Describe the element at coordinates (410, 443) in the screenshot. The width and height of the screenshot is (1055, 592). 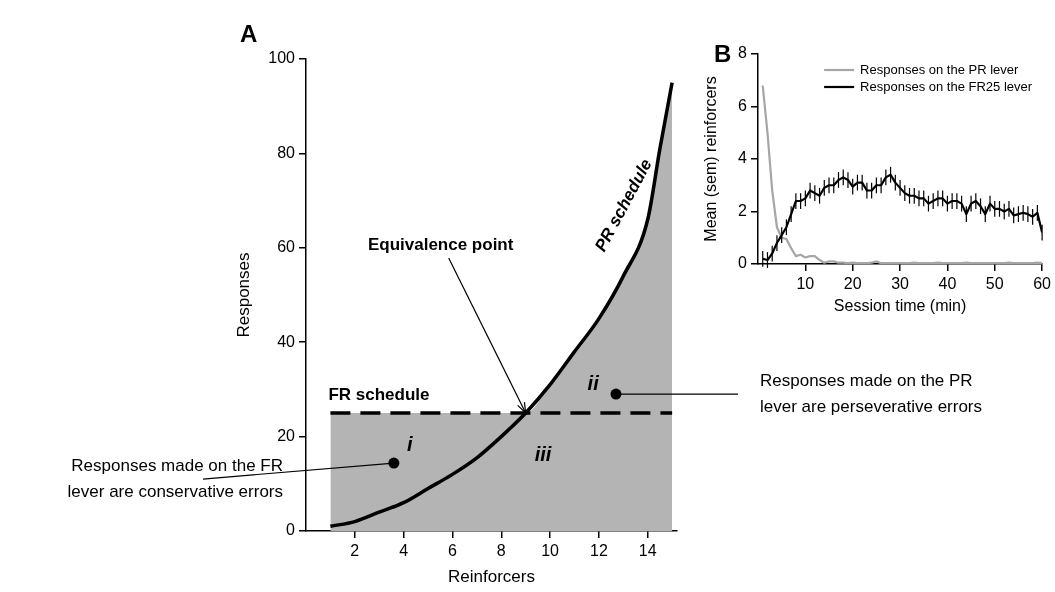
I see `annotation: i` at that location.